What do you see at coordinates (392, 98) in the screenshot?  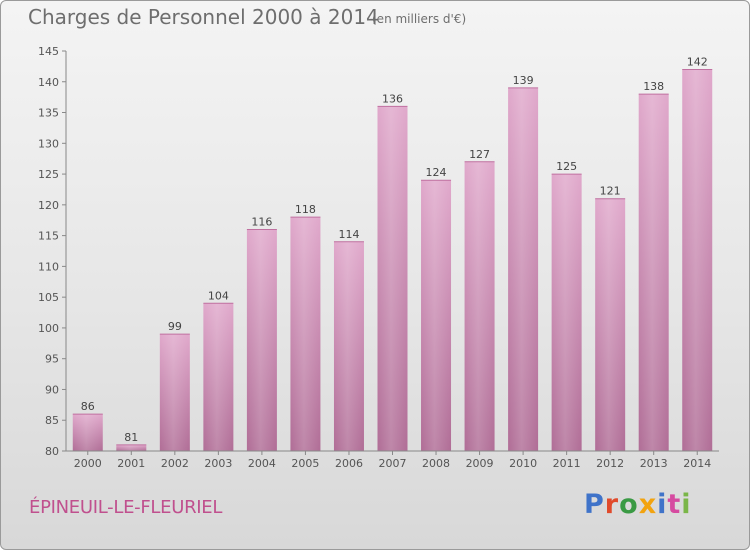 I see `data-label-2007: 136` at bounding box center [392, 98].